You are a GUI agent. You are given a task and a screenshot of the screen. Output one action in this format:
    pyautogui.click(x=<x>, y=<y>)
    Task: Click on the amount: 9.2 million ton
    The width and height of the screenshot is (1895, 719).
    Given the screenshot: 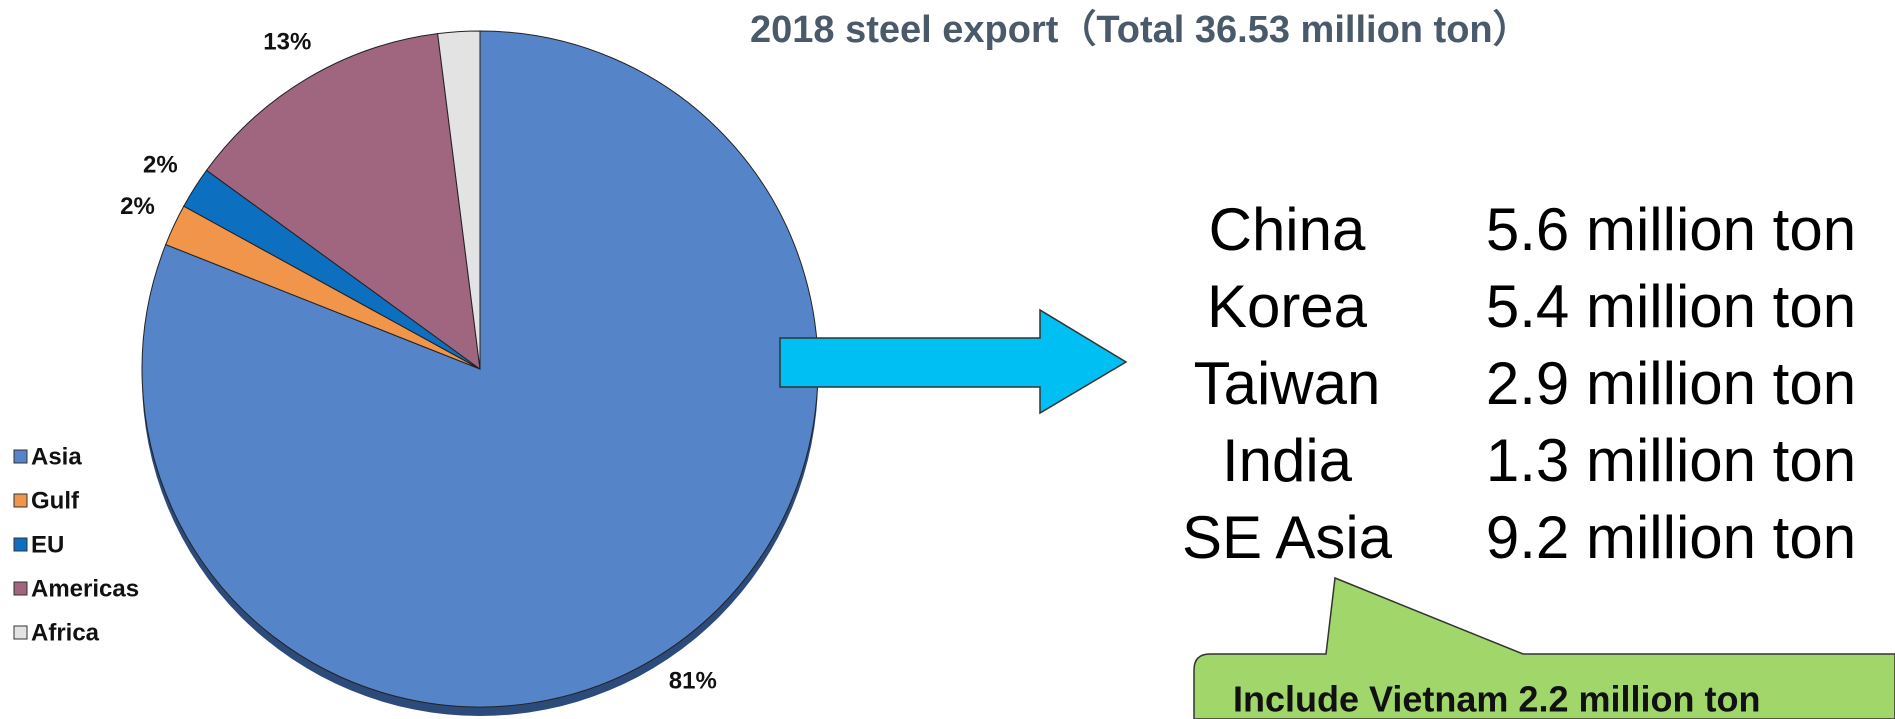 What is the action you would take?
    pyautogui.click(x=1671, y=537)
    